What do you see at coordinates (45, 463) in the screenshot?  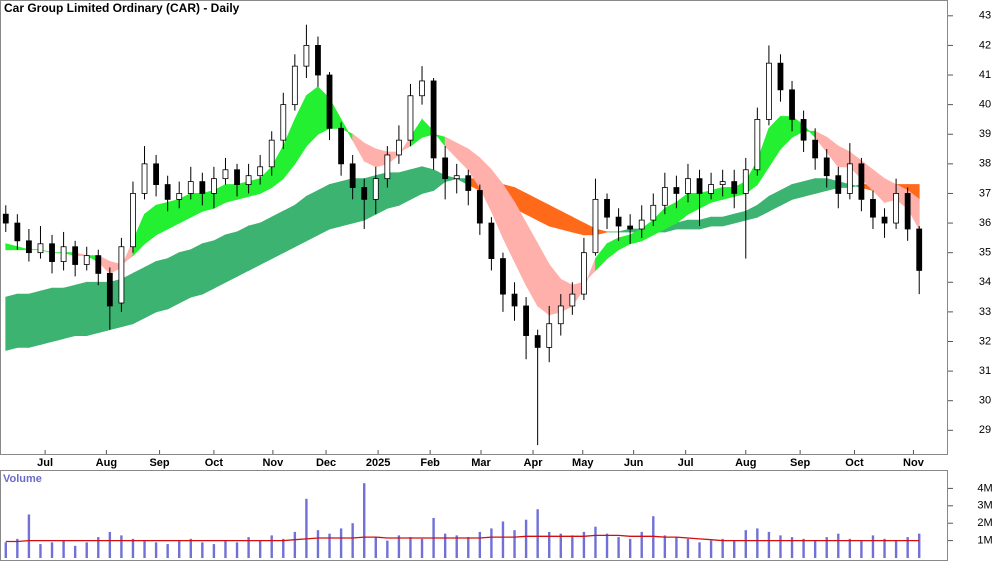 I see `x-tick-label: Jul` at bounding box center [45, 463].